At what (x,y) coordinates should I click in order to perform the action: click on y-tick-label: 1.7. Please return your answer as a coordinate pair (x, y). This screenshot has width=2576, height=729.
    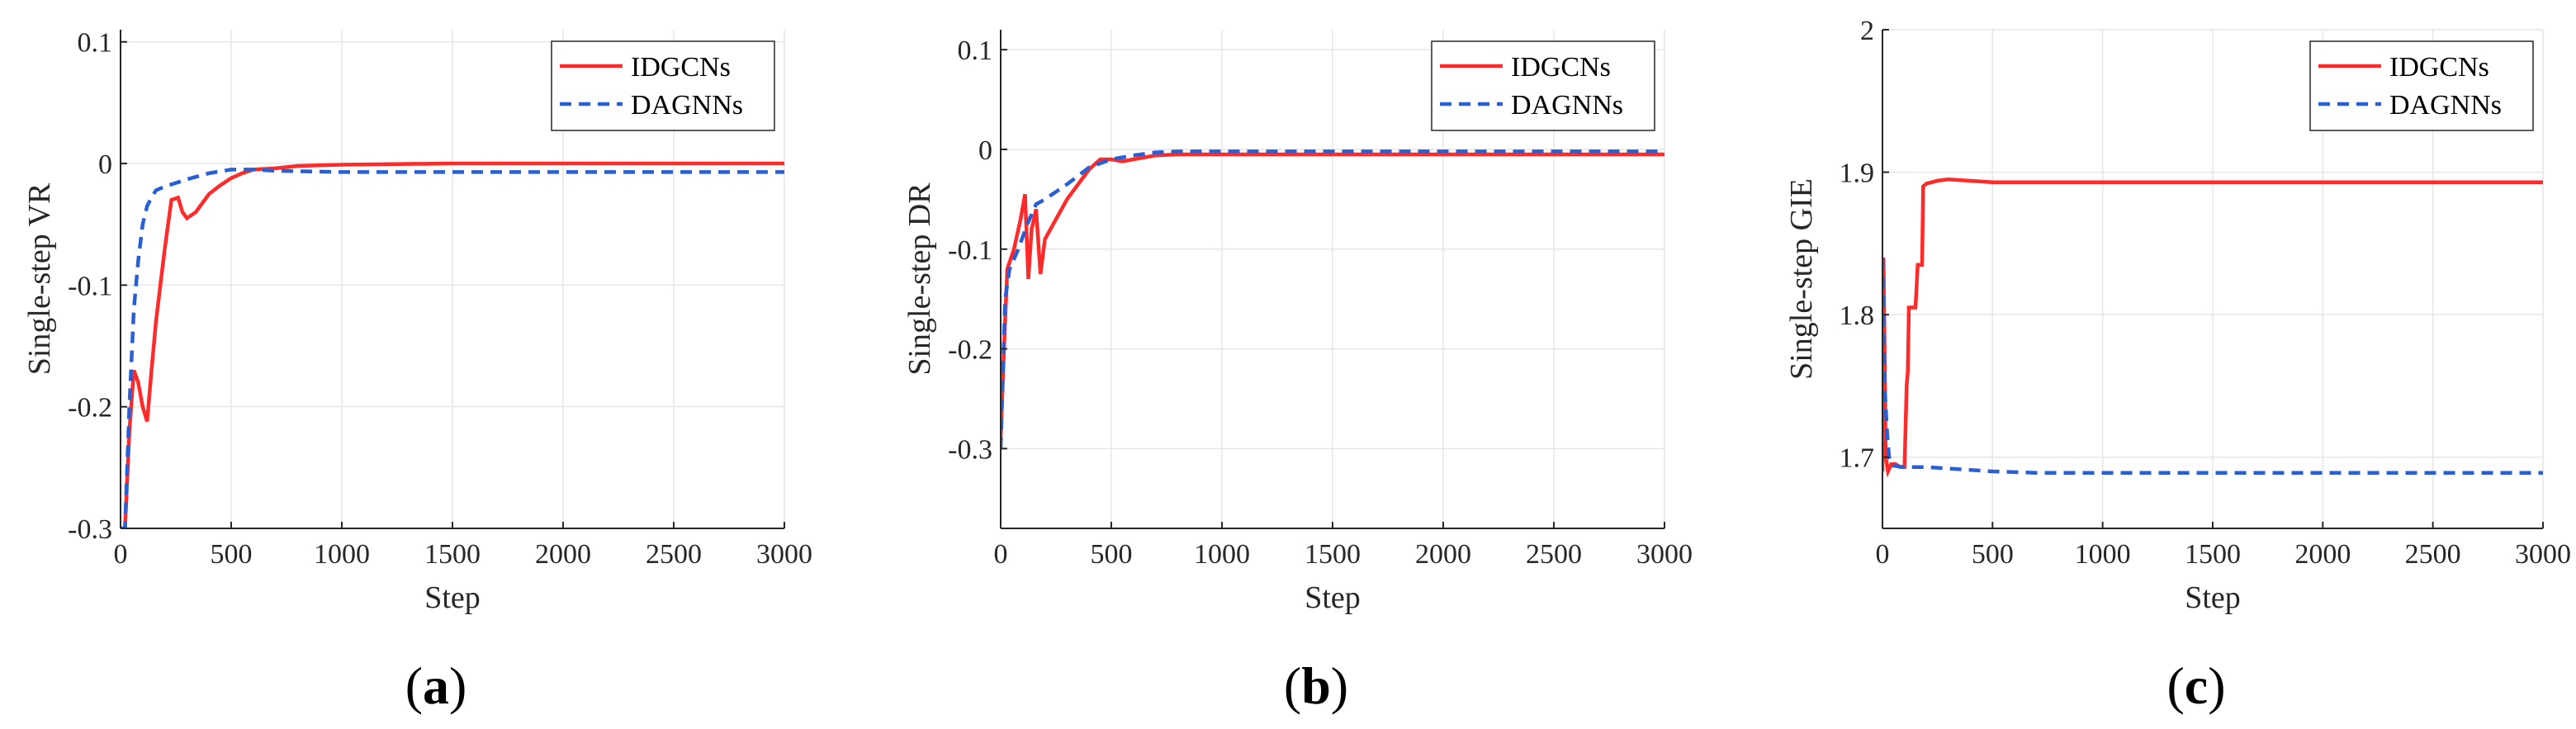
    Looking at the image, I should click on (1857, 459).